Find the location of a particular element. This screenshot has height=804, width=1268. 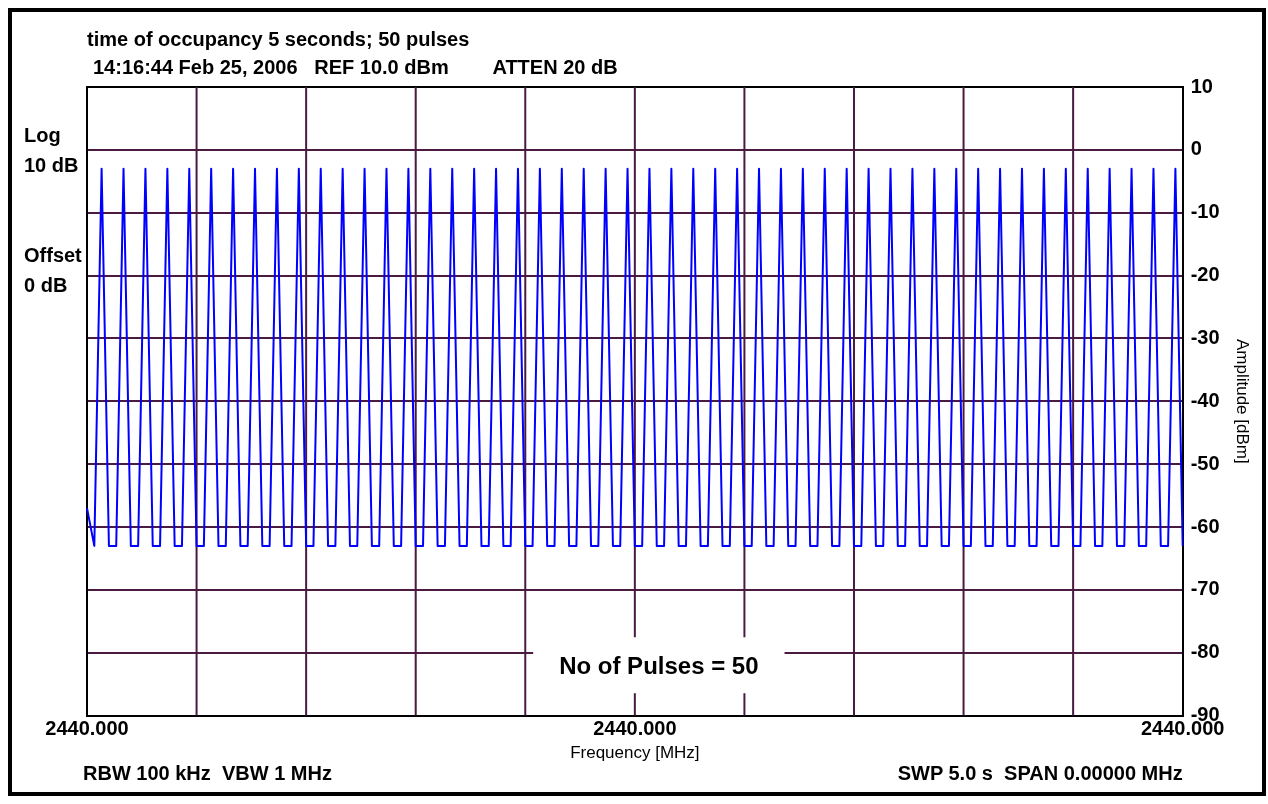

y-tick-label: -70 is located at coordinates (1205, 588).